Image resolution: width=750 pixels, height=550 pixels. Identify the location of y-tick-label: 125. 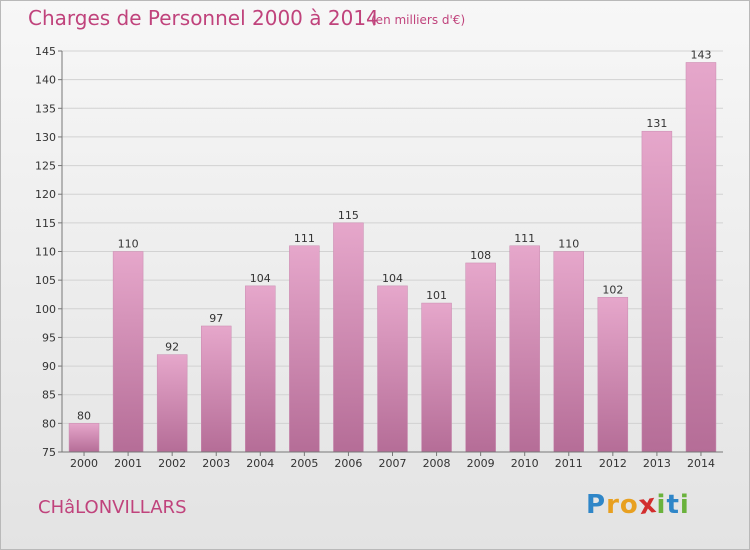
(45, 166).